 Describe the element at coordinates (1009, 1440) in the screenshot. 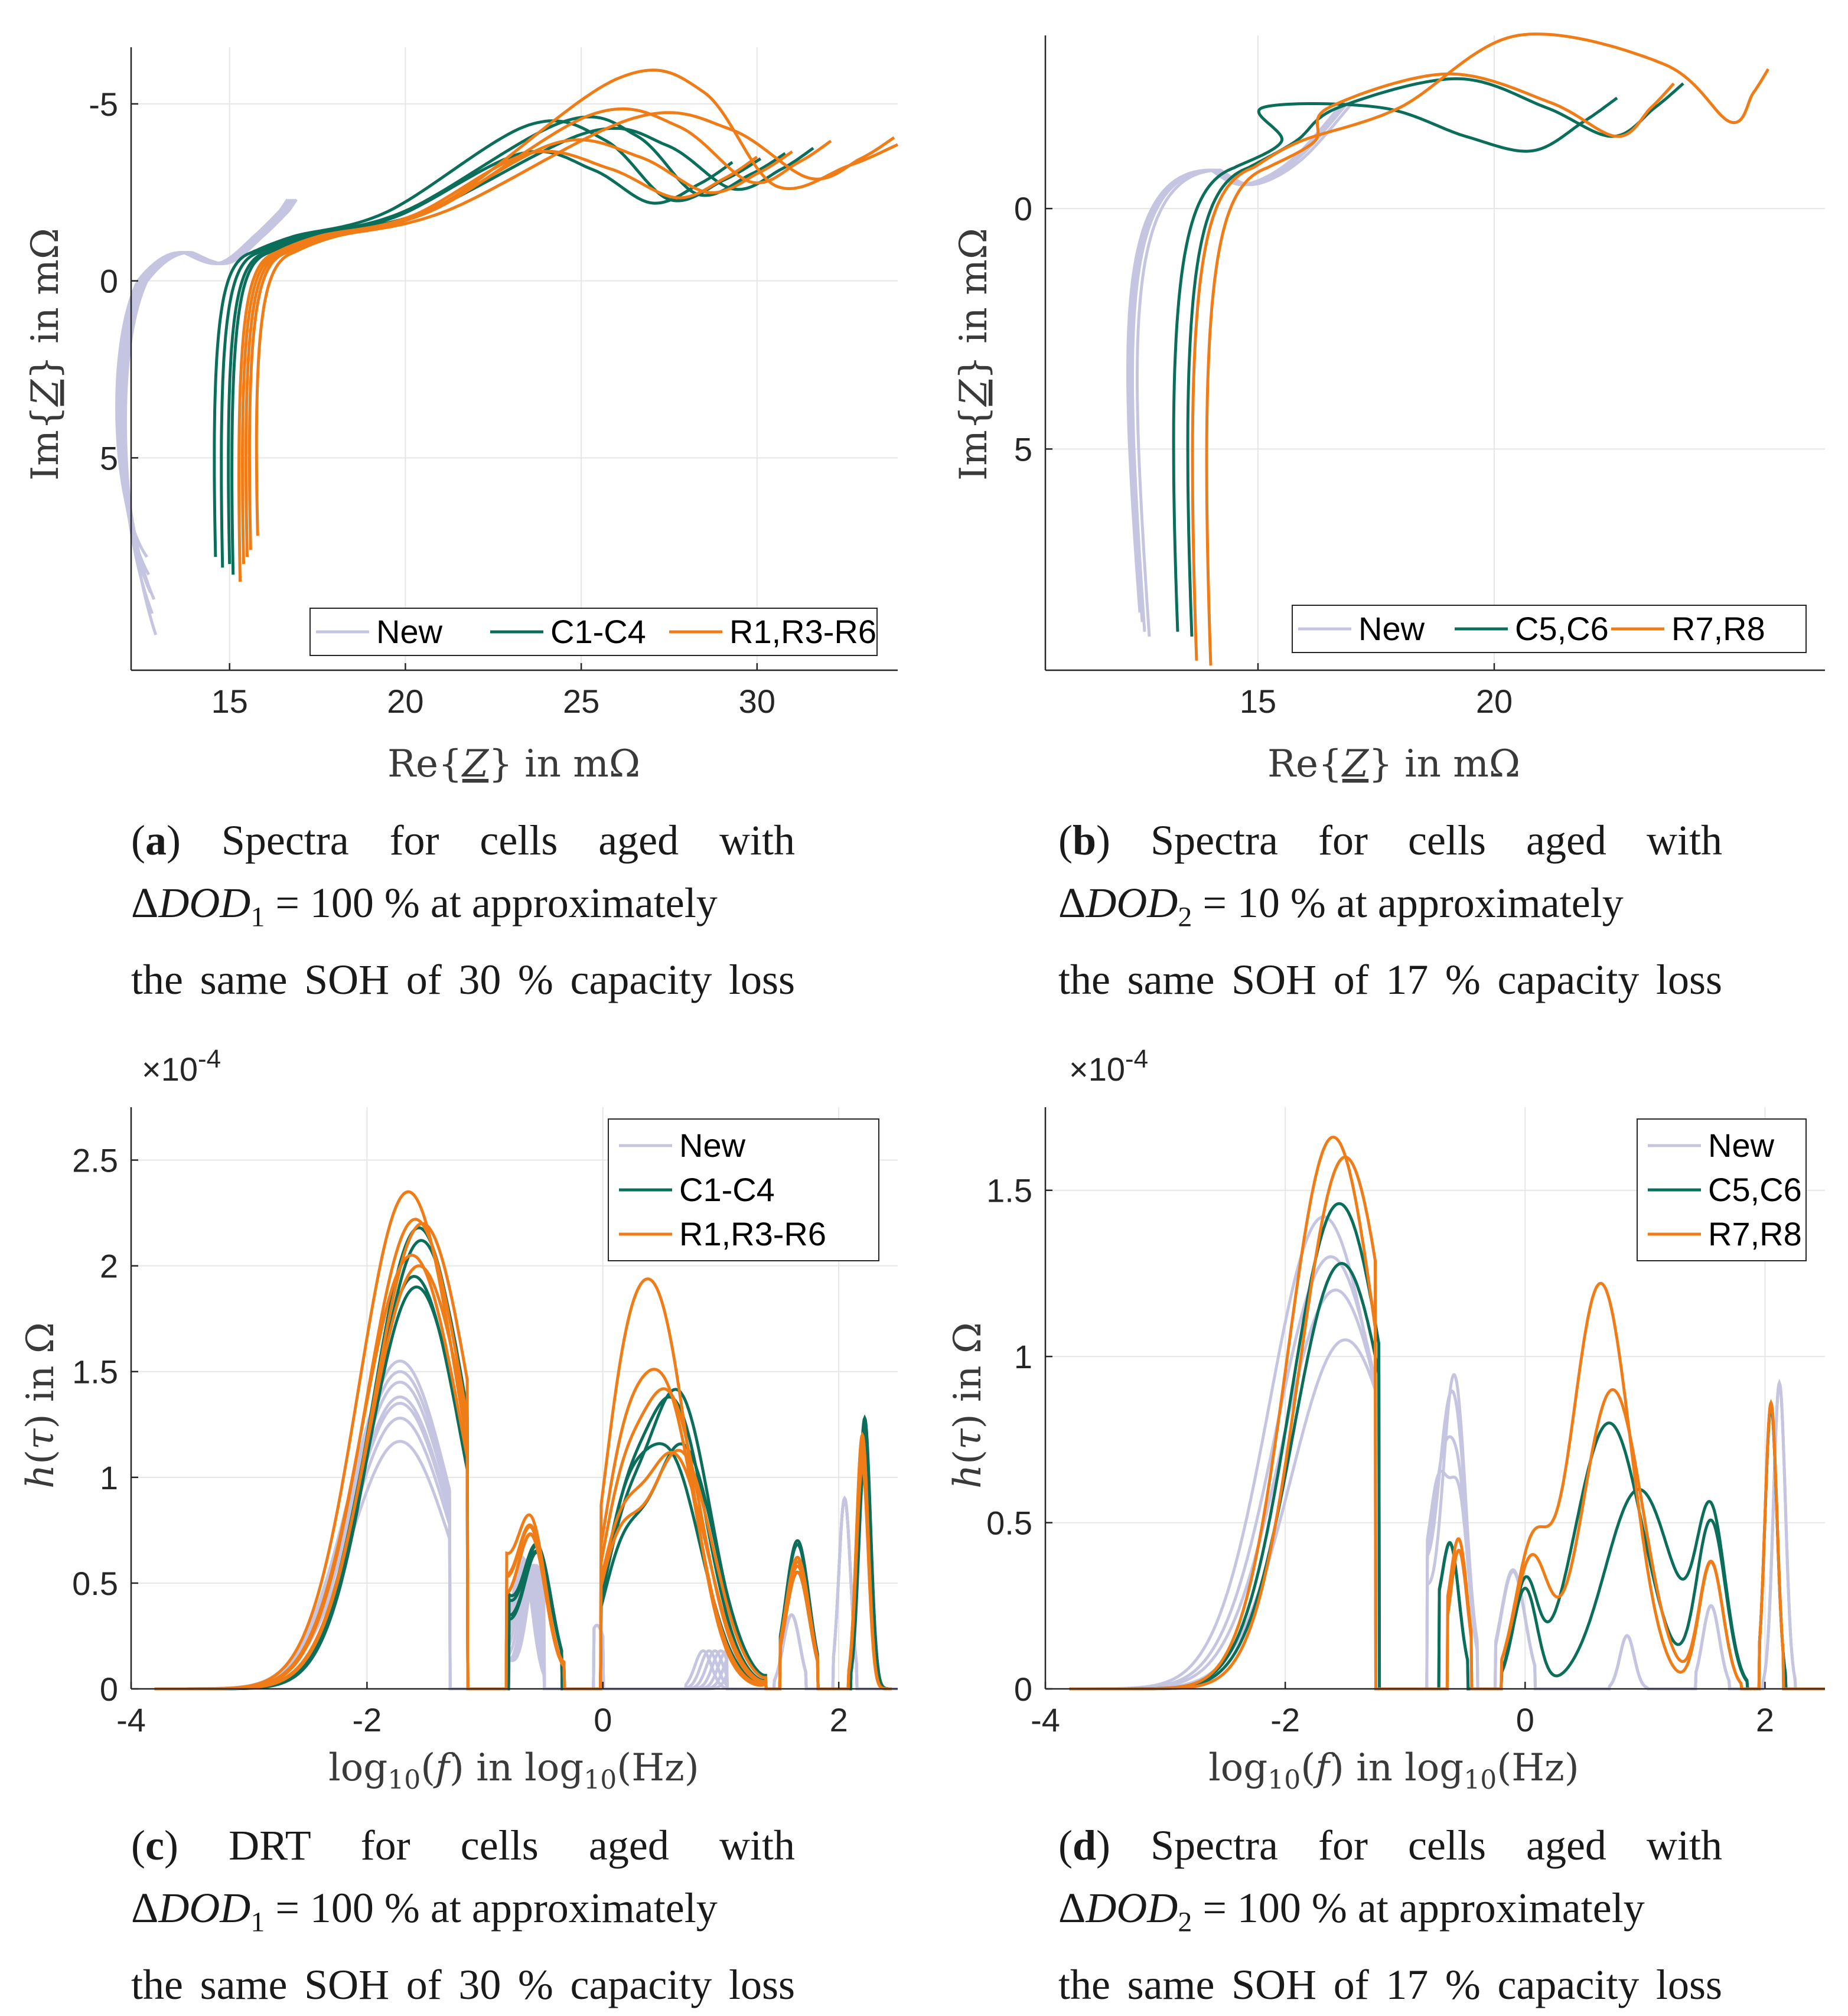

I see `chart-d-yticks: 0 0.5 1 1.5` at that location.